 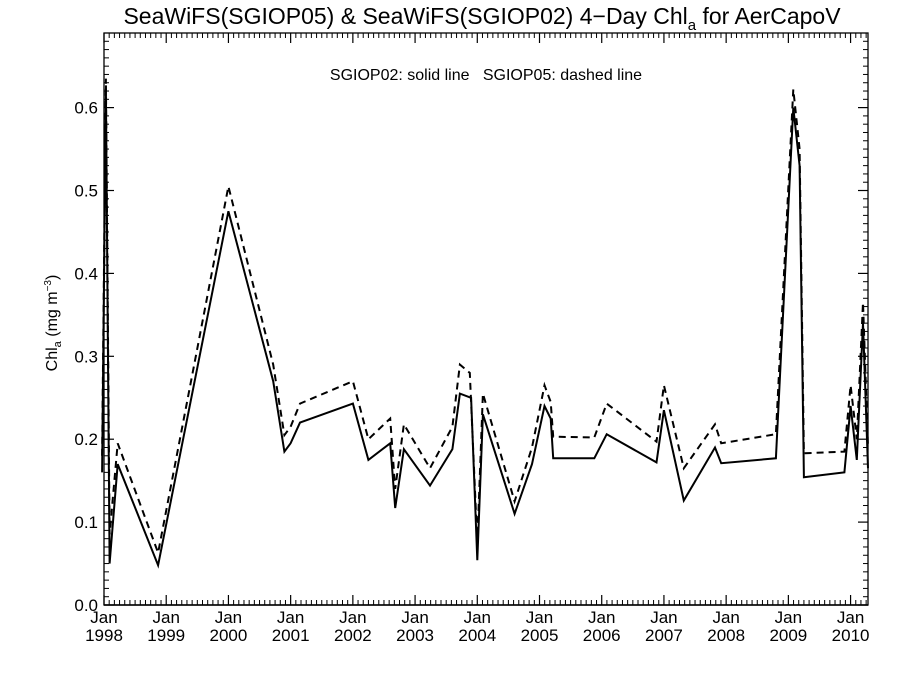 What do you see at coordinates (291, 635) in the screenshot?
I see `x-tick-label-year: 2001` at bounding box center [291, 635].